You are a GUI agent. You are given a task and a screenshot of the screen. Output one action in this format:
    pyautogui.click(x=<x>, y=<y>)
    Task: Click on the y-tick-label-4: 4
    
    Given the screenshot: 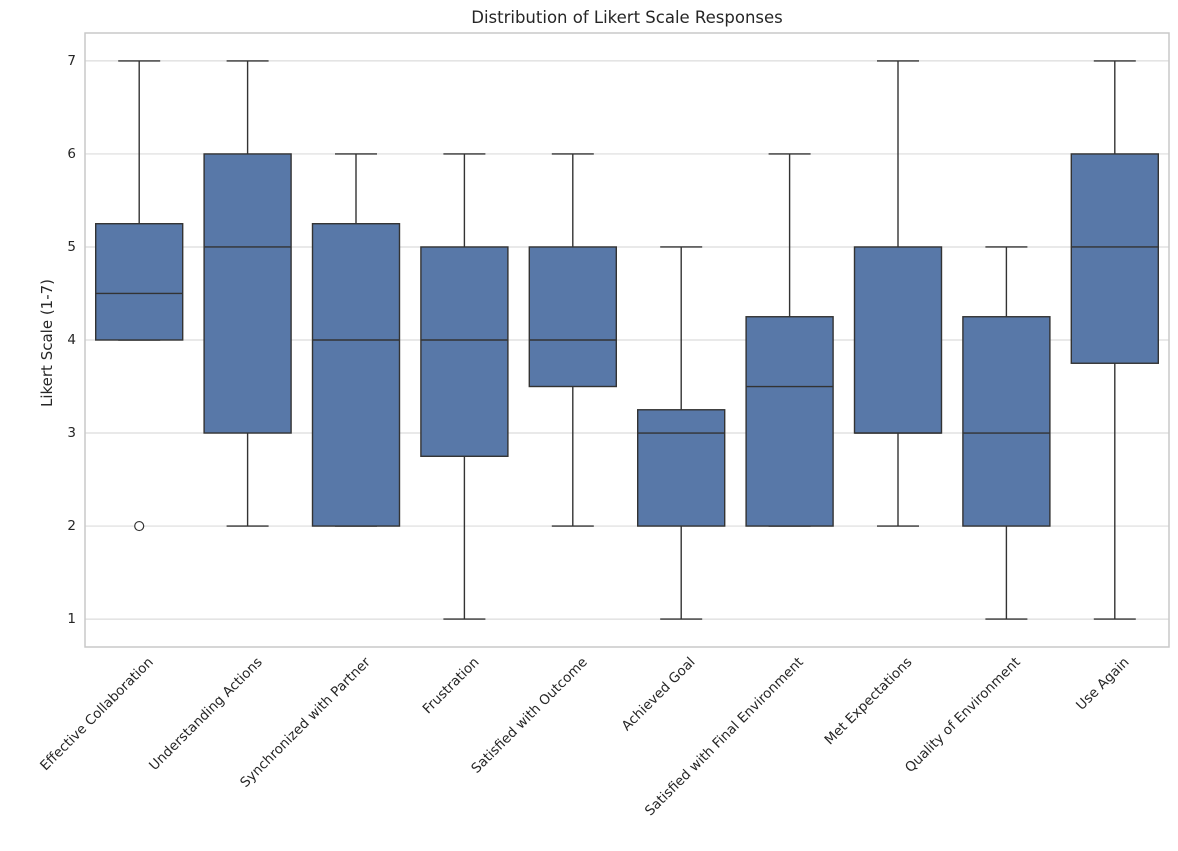 What is the action you would take?
    pyautogui.click(x=71, y=340)
    